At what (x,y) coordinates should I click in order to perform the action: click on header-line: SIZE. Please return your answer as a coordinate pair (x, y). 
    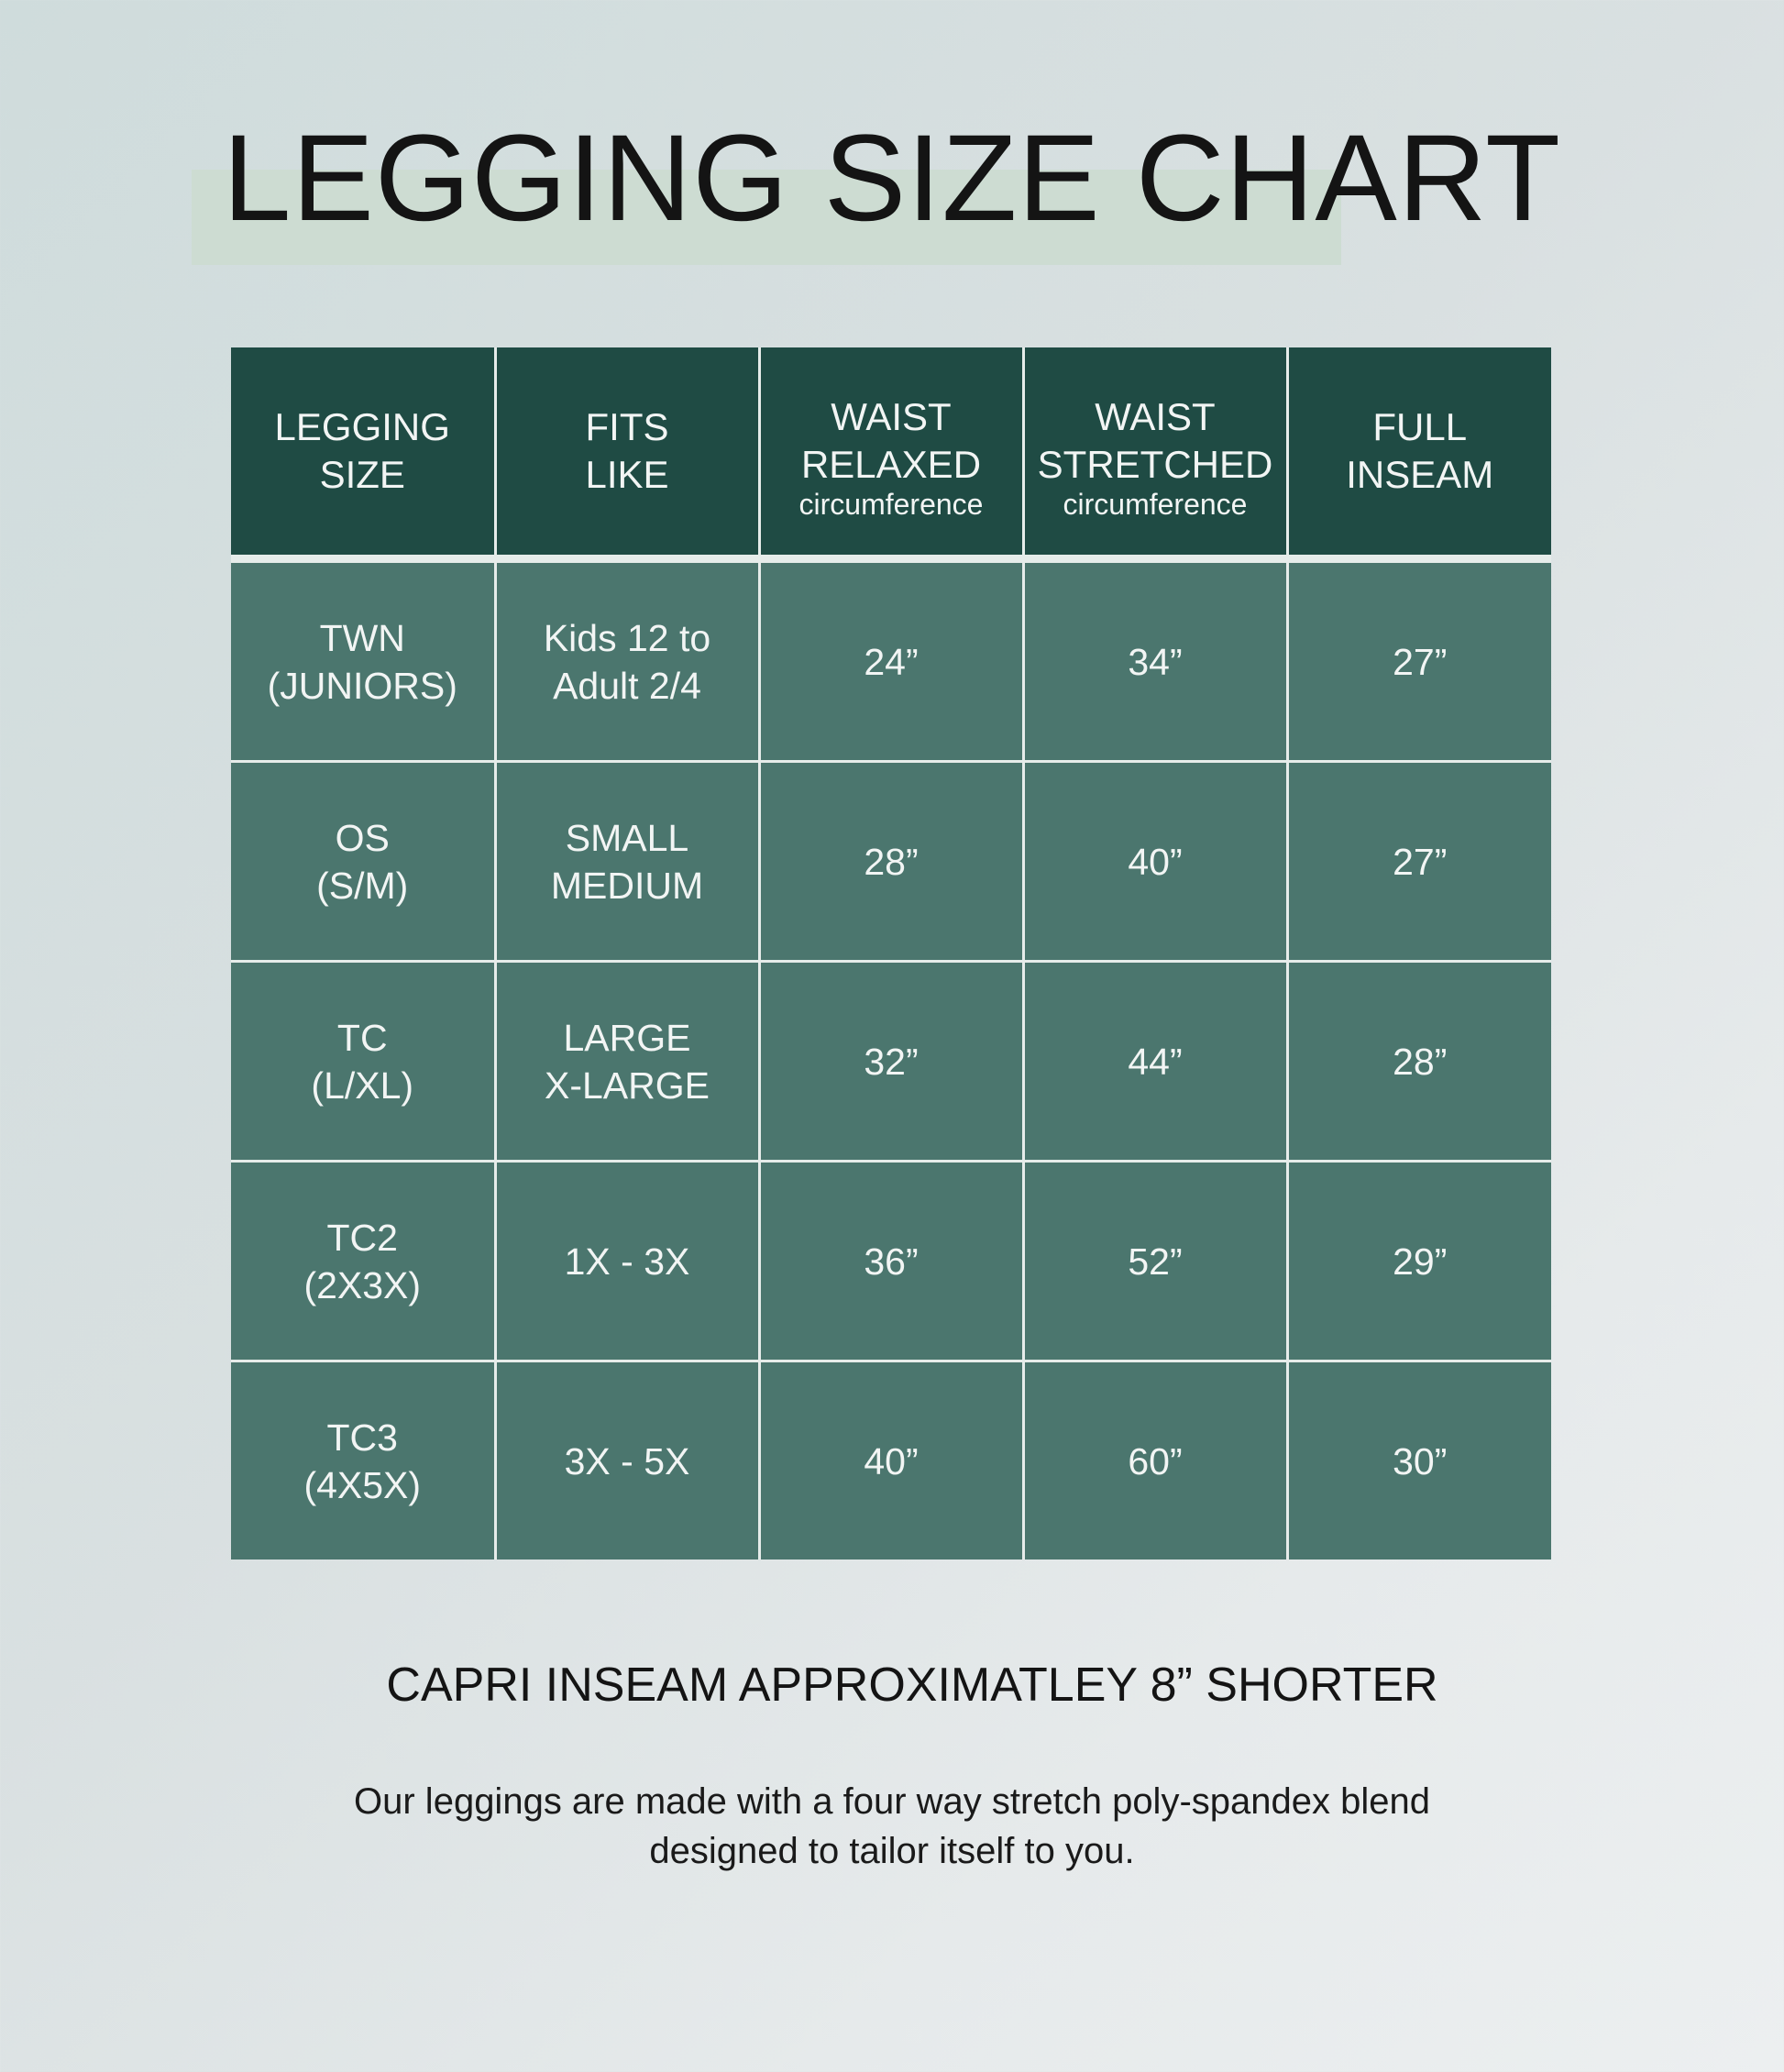
    Looking at the image, I should click on (362, 474).